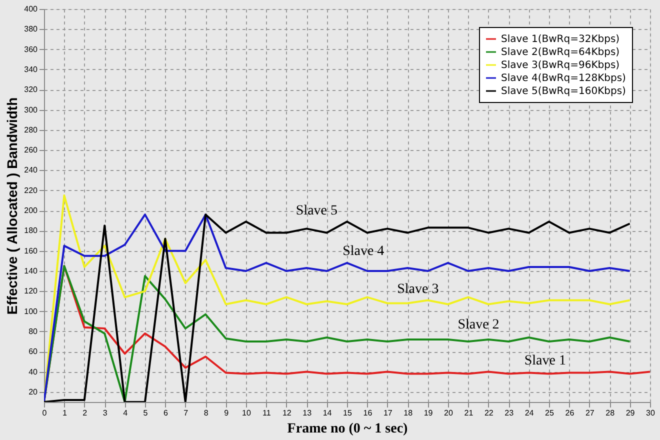  What do you see at coordinates (489, 413) in the screenshot?
I see `x-tick-label: 22` at bounding box center [489, 413].